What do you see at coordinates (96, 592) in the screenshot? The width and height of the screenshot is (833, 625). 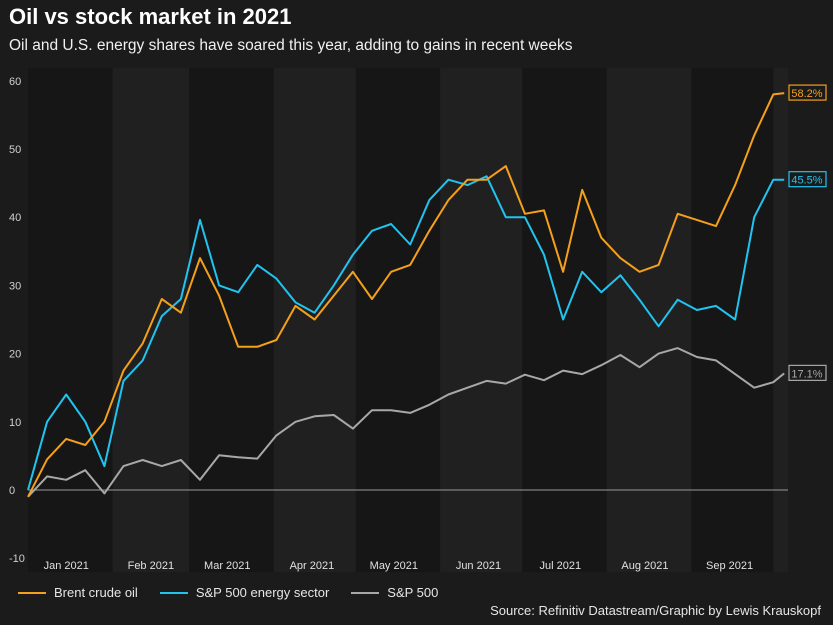 I see `legend-label: Brent crude oil` at bounding box center [96, 592].